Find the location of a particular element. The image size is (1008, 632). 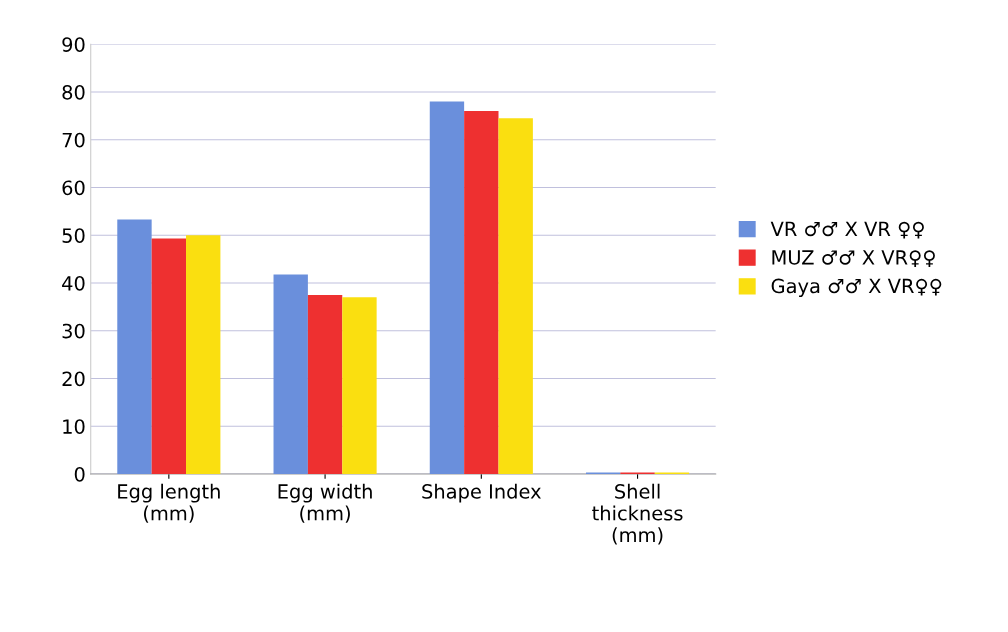

y-tick-label: 70 is located at coordinates (73, 140).